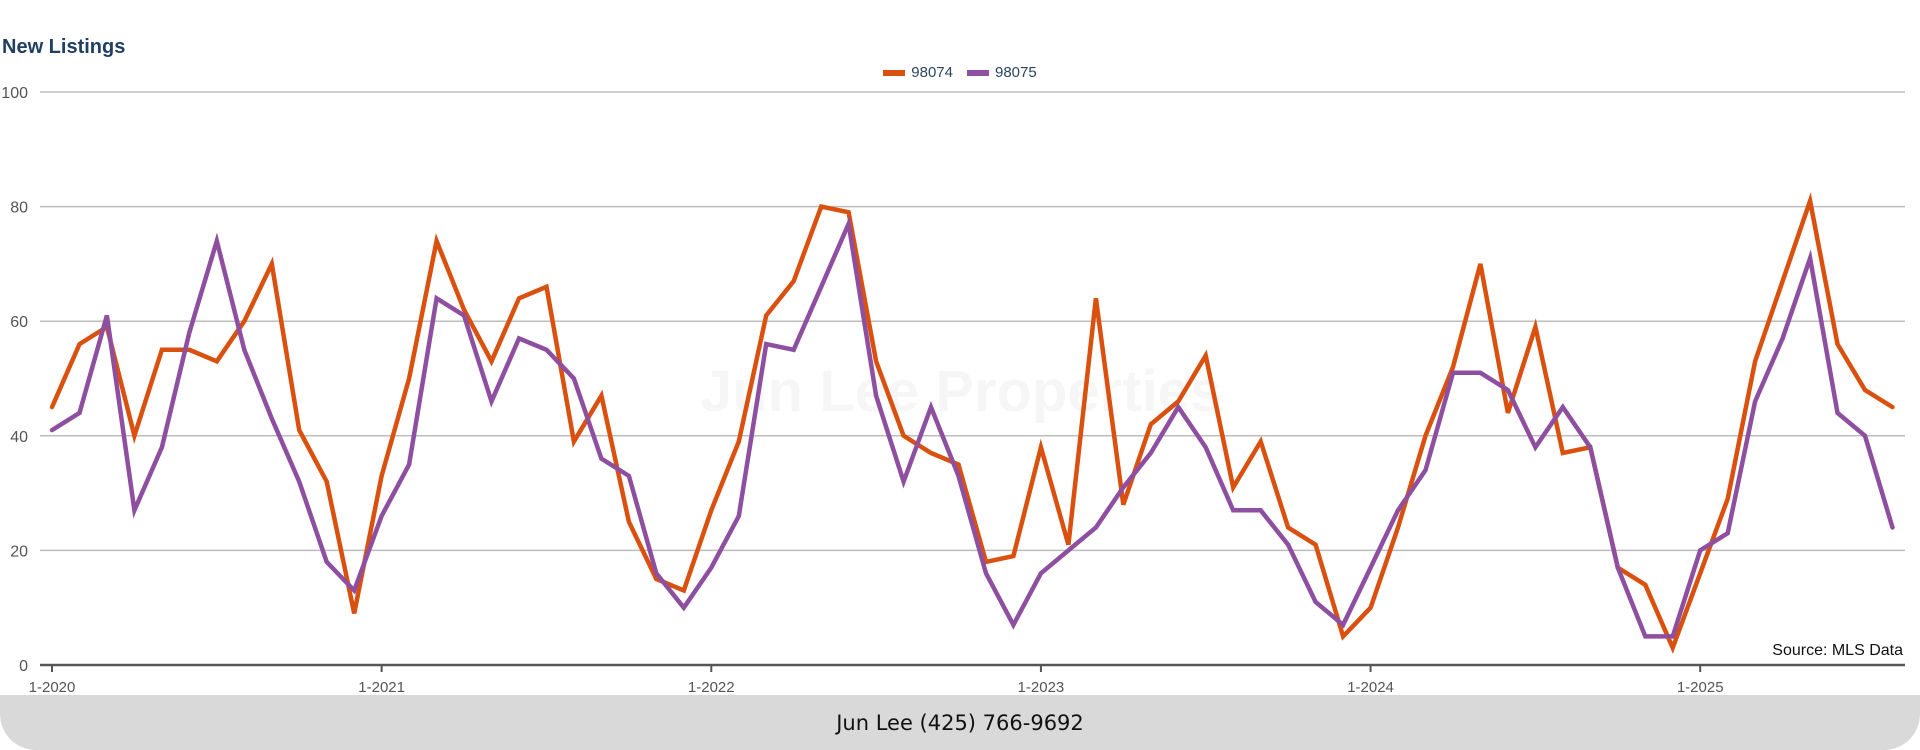 This screenshot has width=1920, height=750. I want to click on source-note: Source: MLS Data, so click(1837, 650).